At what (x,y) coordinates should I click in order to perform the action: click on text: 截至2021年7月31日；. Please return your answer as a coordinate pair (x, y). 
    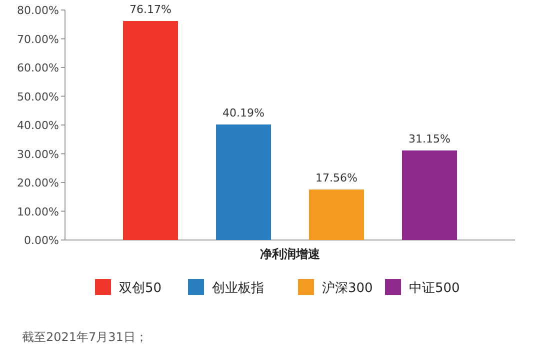
    Looking at the image, I should click on (85, 337).